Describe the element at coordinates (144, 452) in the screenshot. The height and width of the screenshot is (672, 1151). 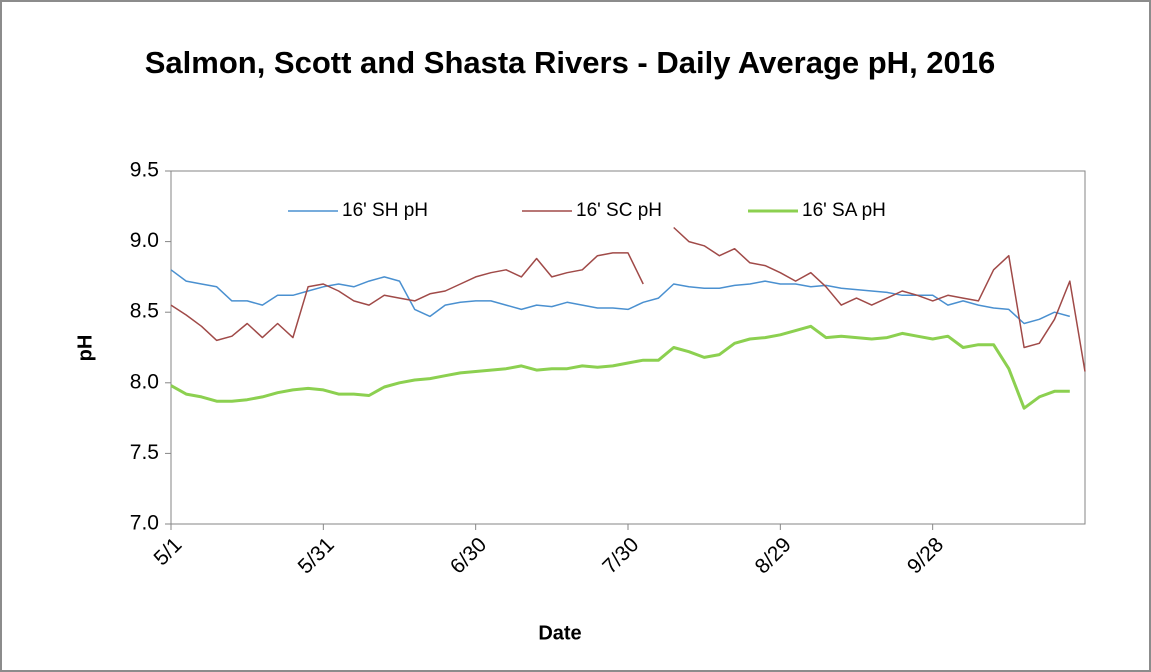
I see `y-tick-label: 7.5` at that location.